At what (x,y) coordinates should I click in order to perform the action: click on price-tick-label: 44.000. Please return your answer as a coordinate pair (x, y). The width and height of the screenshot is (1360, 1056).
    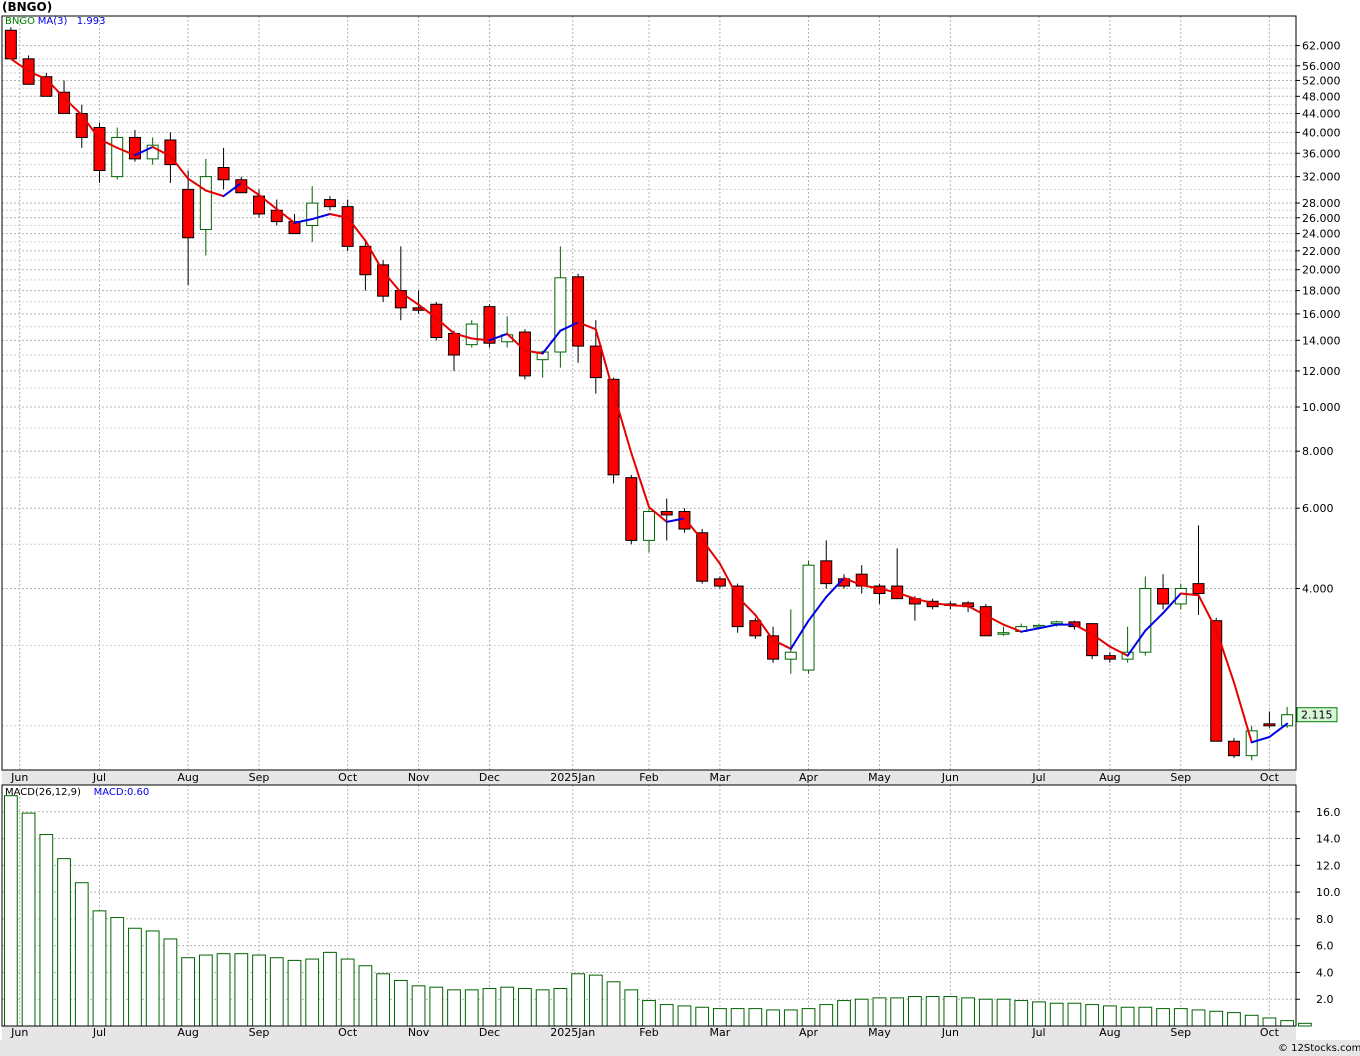
    Looking at the image, I should click on (1321, 114).